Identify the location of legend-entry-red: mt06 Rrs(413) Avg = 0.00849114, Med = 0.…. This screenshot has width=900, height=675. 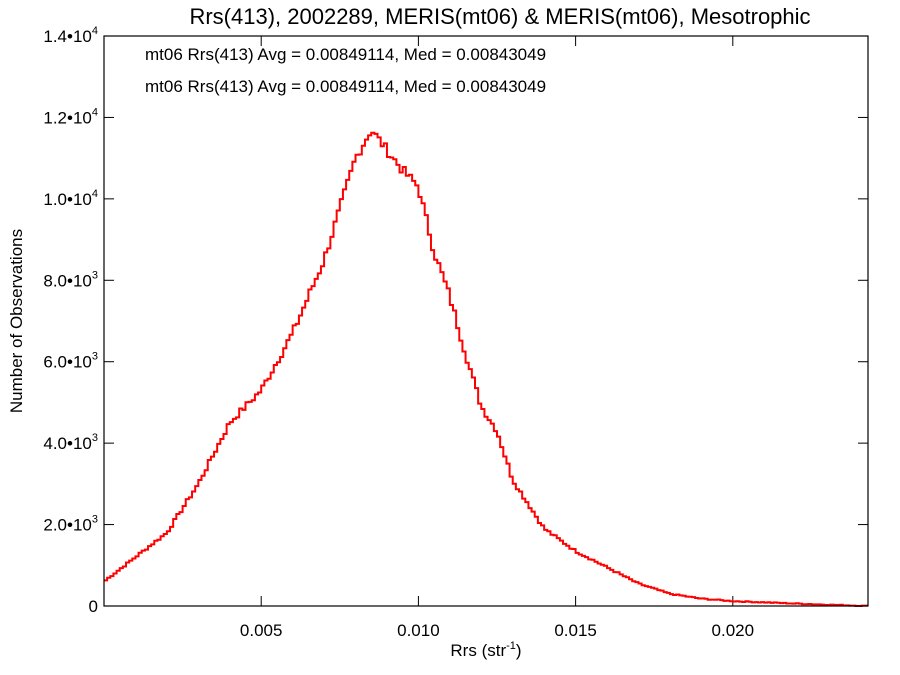
(345, 86).